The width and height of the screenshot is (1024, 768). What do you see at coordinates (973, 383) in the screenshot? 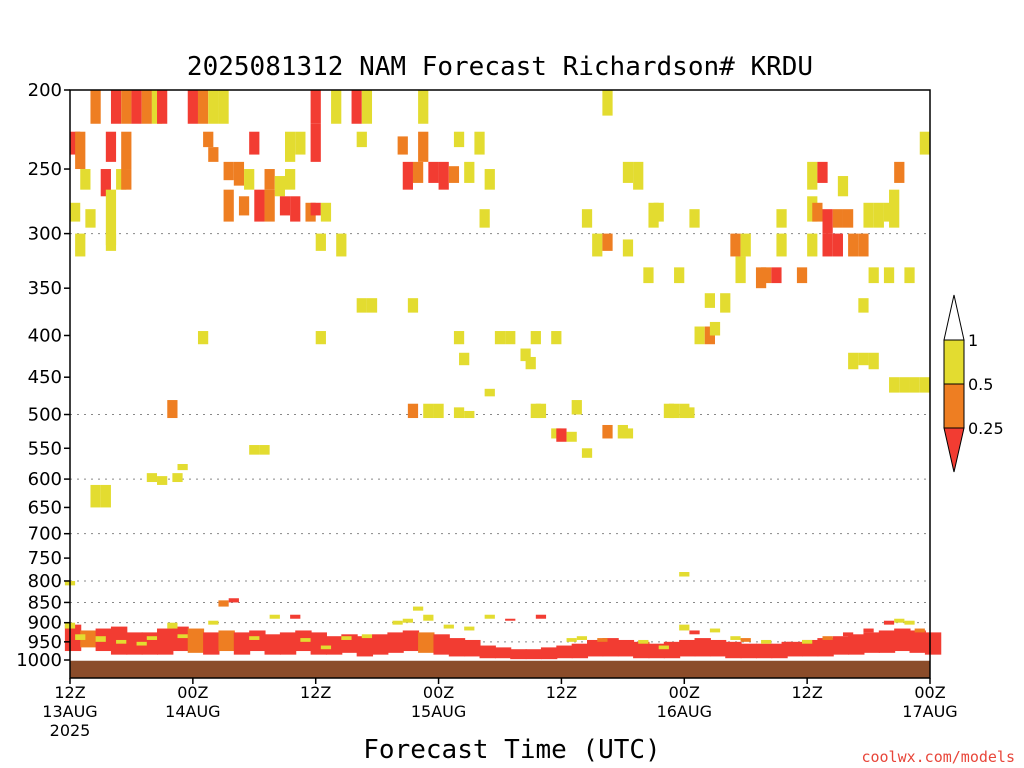
I see `colorbar-legend: 1 0.5 0.25` at bounding box center [973, 383].